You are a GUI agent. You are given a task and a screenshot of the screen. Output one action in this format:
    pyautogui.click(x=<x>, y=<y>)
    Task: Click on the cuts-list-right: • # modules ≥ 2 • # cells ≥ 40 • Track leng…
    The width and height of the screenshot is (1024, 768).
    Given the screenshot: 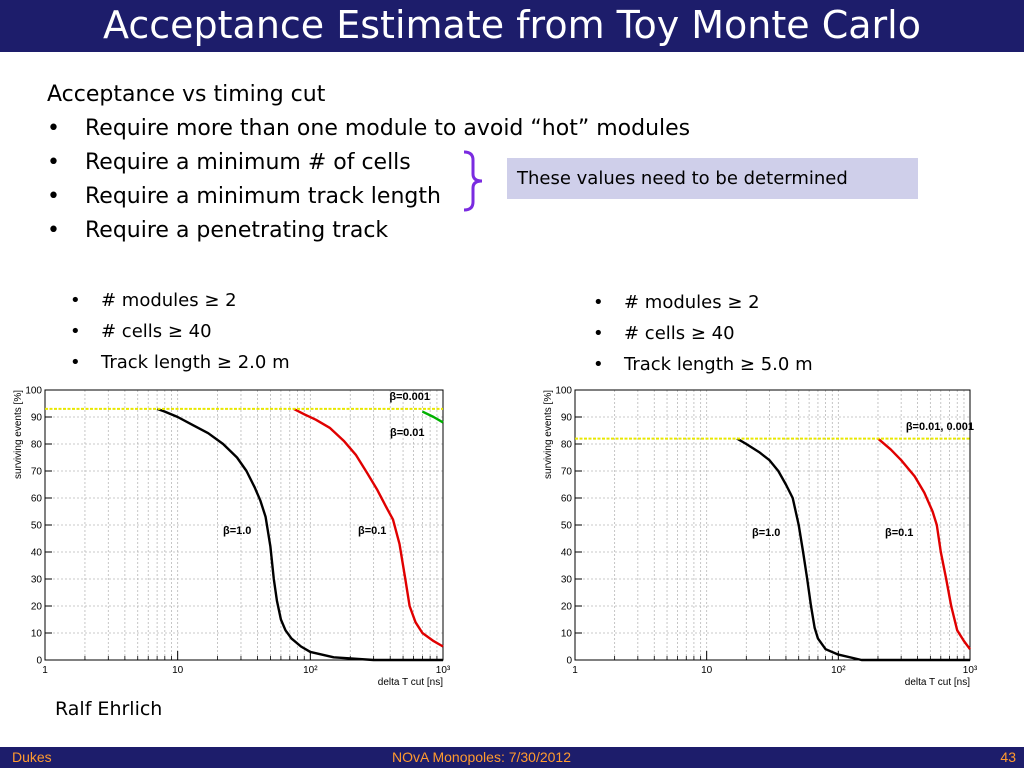 What is the action you would take?
    pyautogui.click(x=703, y=338)
    